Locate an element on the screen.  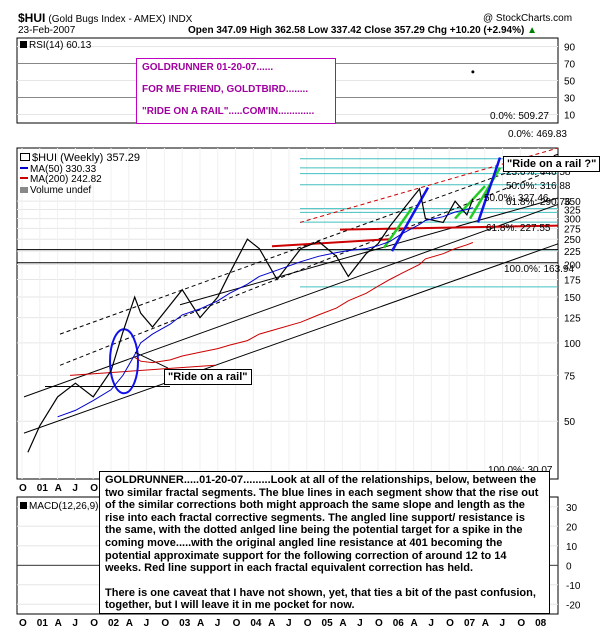
fib-label: 100.0%: 30.07 is located at coordinates (520, 471).